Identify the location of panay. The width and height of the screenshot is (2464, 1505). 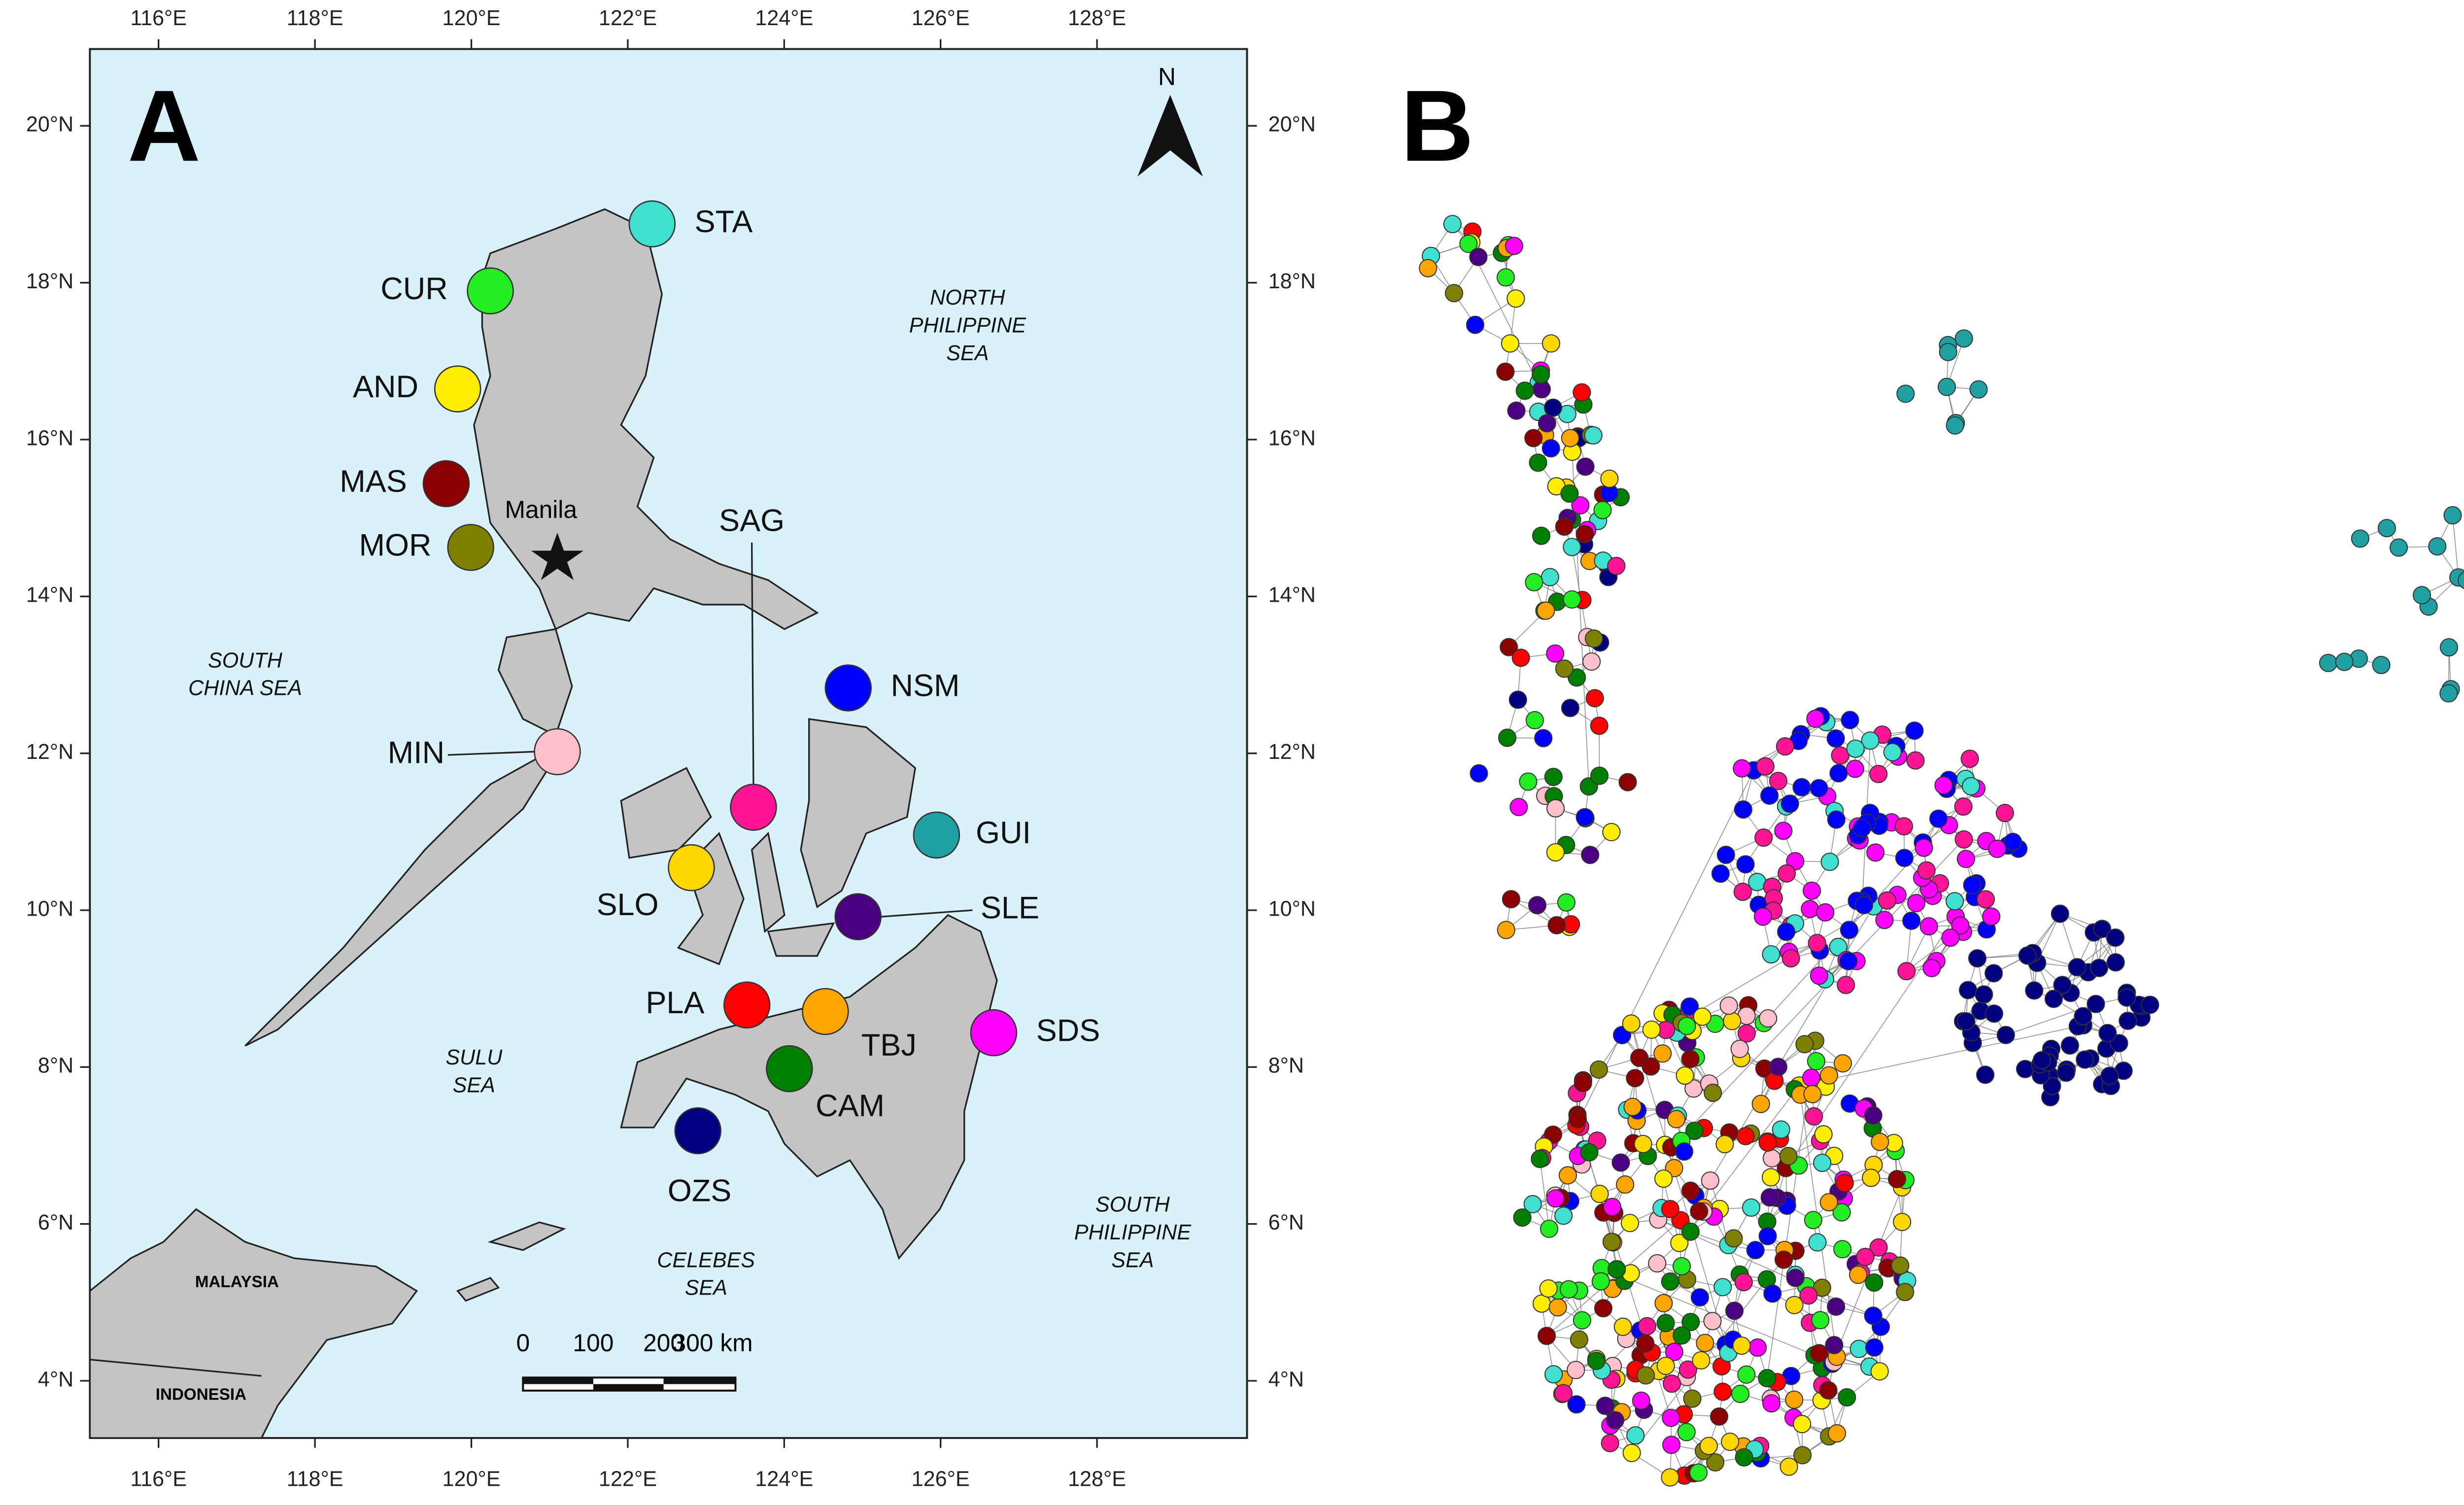
(666, 813).